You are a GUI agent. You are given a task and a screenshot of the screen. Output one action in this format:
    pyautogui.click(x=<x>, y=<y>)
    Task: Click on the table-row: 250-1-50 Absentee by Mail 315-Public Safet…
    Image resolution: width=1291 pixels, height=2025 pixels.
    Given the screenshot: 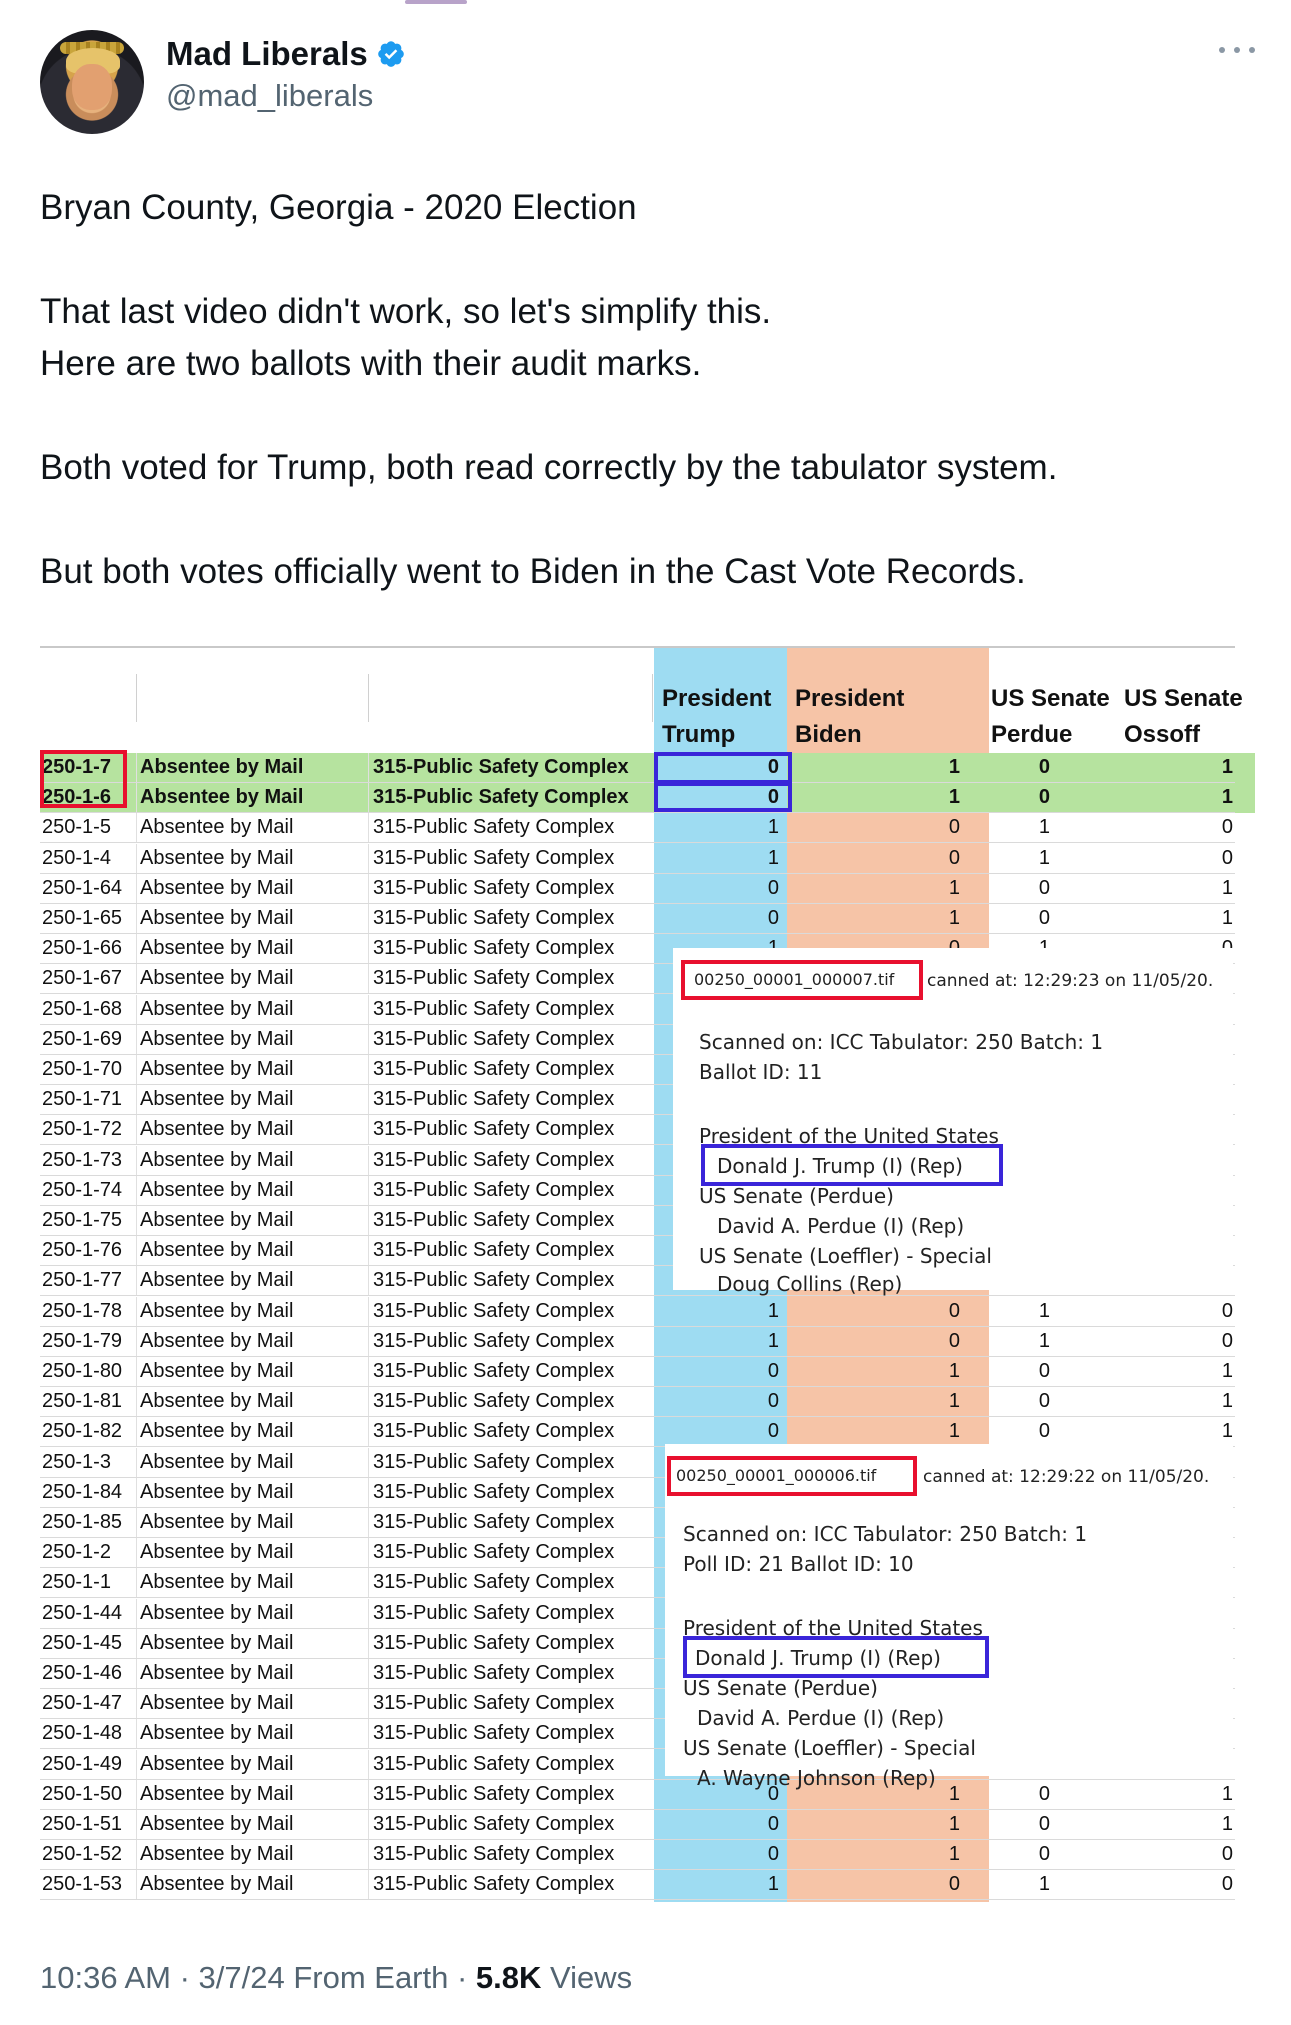 What is the action you would take?
    pyautogui.click(x=647, y=1794)
    